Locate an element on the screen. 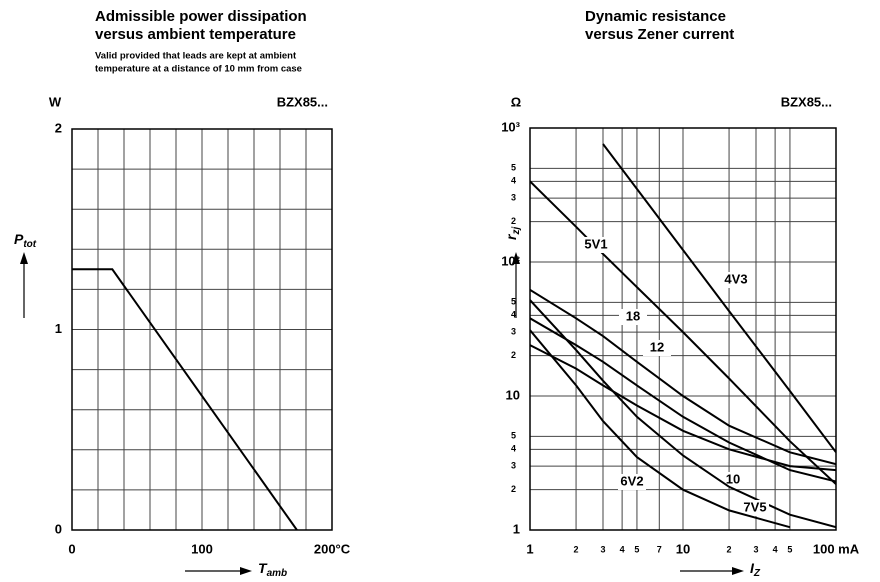 The image size is (880, 582). x-axis-label: Tamb is located at coordinates (272, 569).